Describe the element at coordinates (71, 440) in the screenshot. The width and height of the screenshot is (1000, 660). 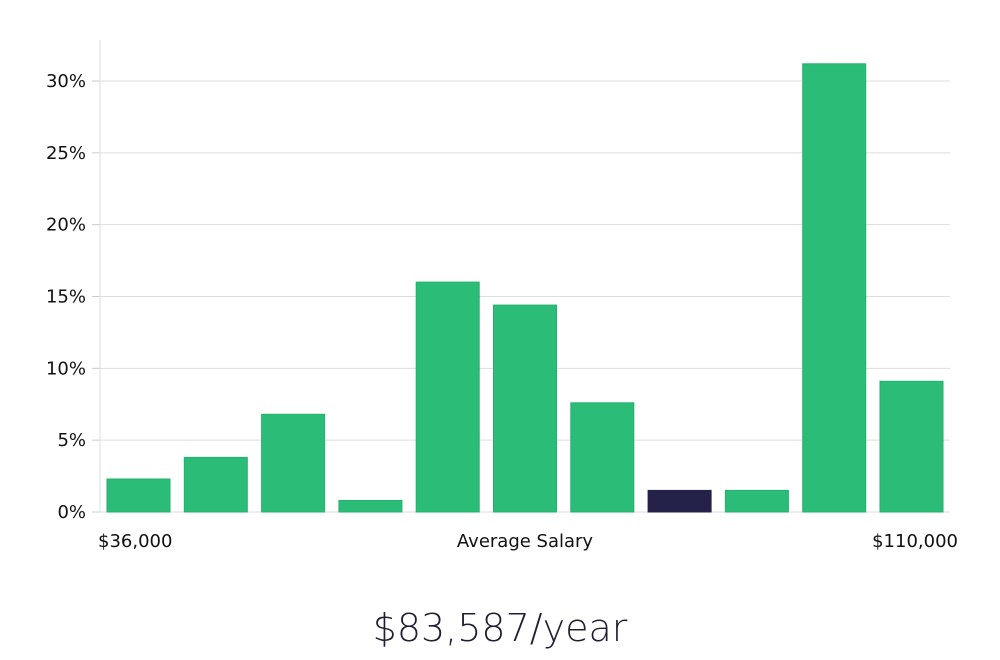
I see `y-tick-label: 5%` at that location.